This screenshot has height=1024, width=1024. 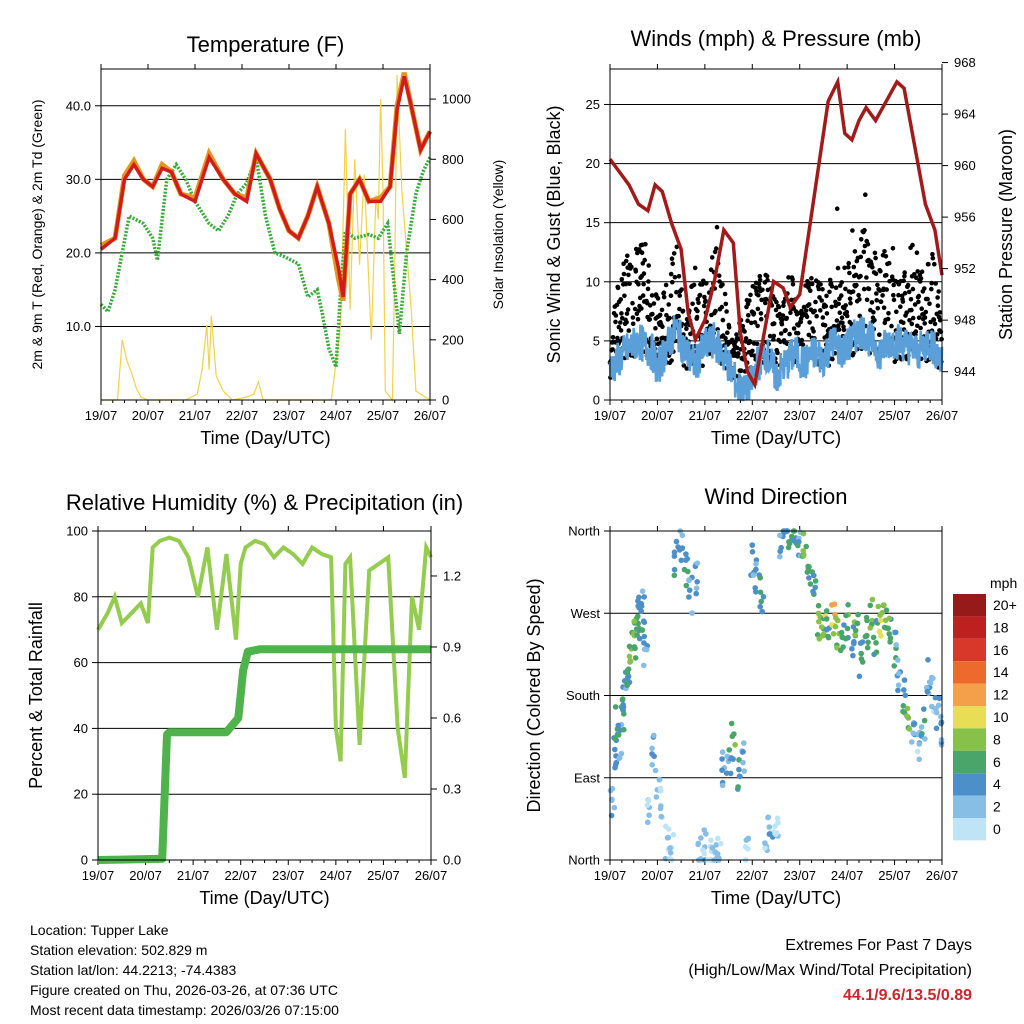 I want to click on colorbar-label: 14, so click(x=1001, y=672).